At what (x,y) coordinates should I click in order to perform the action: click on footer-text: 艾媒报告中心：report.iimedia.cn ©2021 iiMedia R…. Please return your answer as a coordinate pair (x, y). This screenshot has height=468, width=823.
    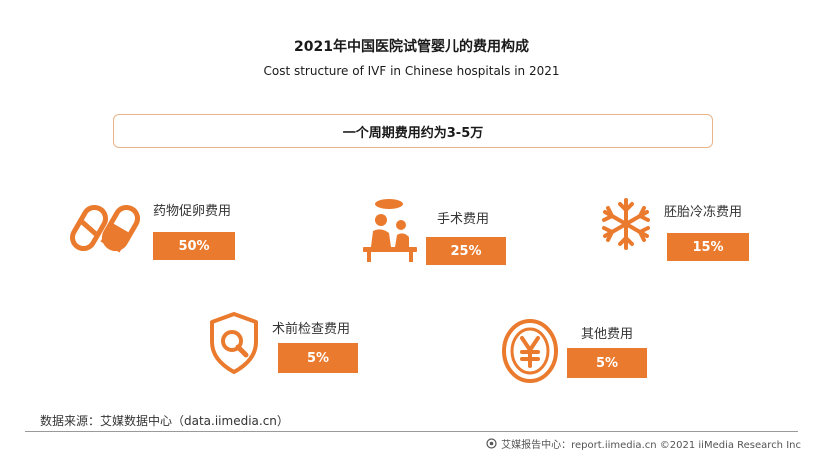
    Looking at the image, I should click on (651, 445).